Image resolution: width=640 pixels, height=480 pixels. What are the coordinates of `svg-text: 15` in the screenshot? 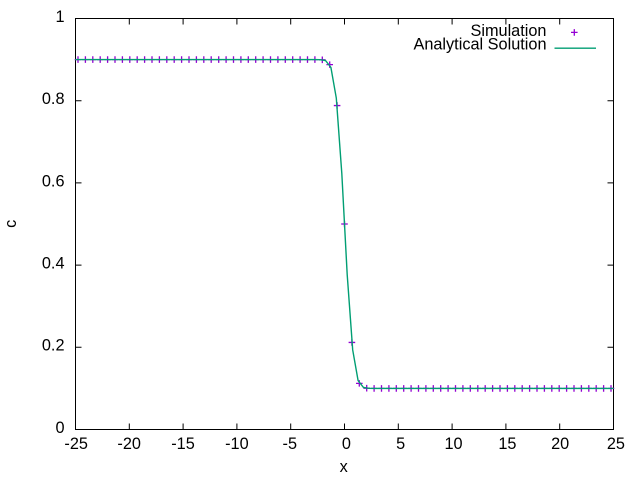 It's located at (507, 444).